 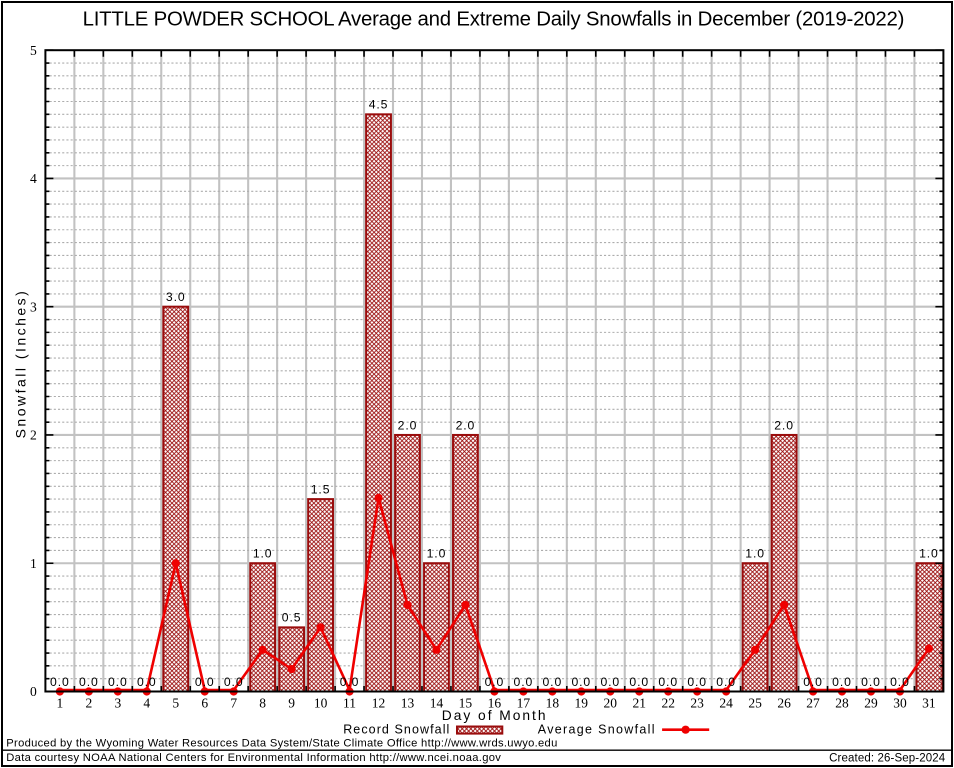 What do you see at coordinates (842, 703) in the screenshot?
I see `svg-text: 28` at bounding box center [842, 703].